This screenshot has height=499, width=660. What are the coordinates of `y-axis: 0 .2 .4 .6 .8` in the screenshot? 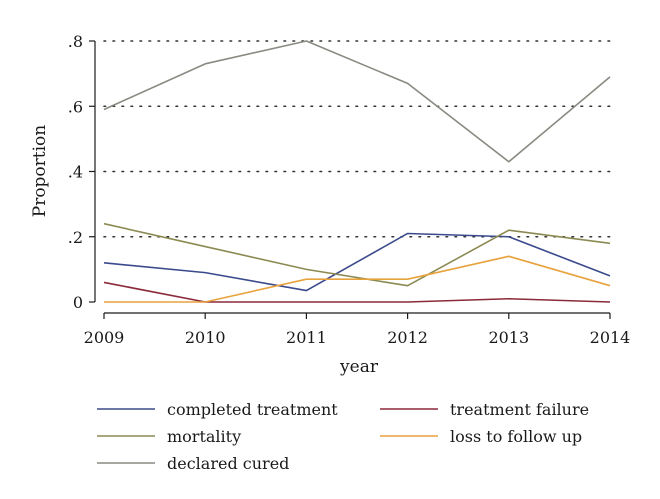 It's located at (82, 172).